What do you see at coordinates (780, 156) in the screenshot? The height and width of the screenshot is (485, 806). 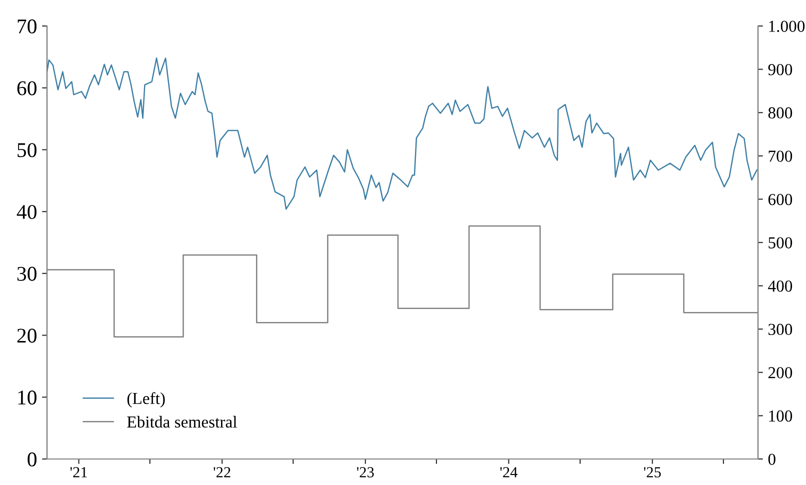 I see `y2-tick-label: 700` at bounding box center [780, 156].